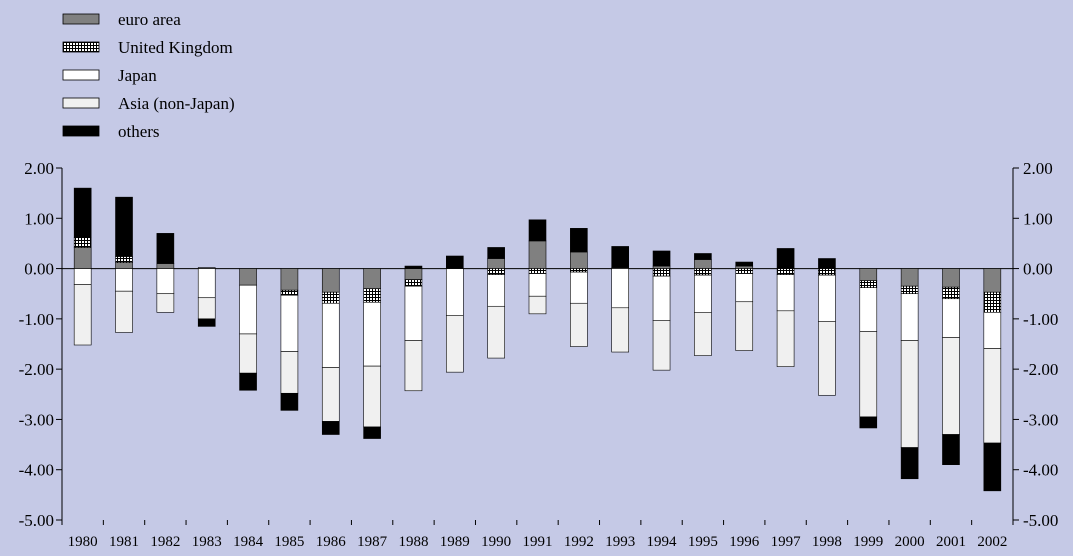  I want to click on bar-united-kingdom-2002, so click(992, 302).